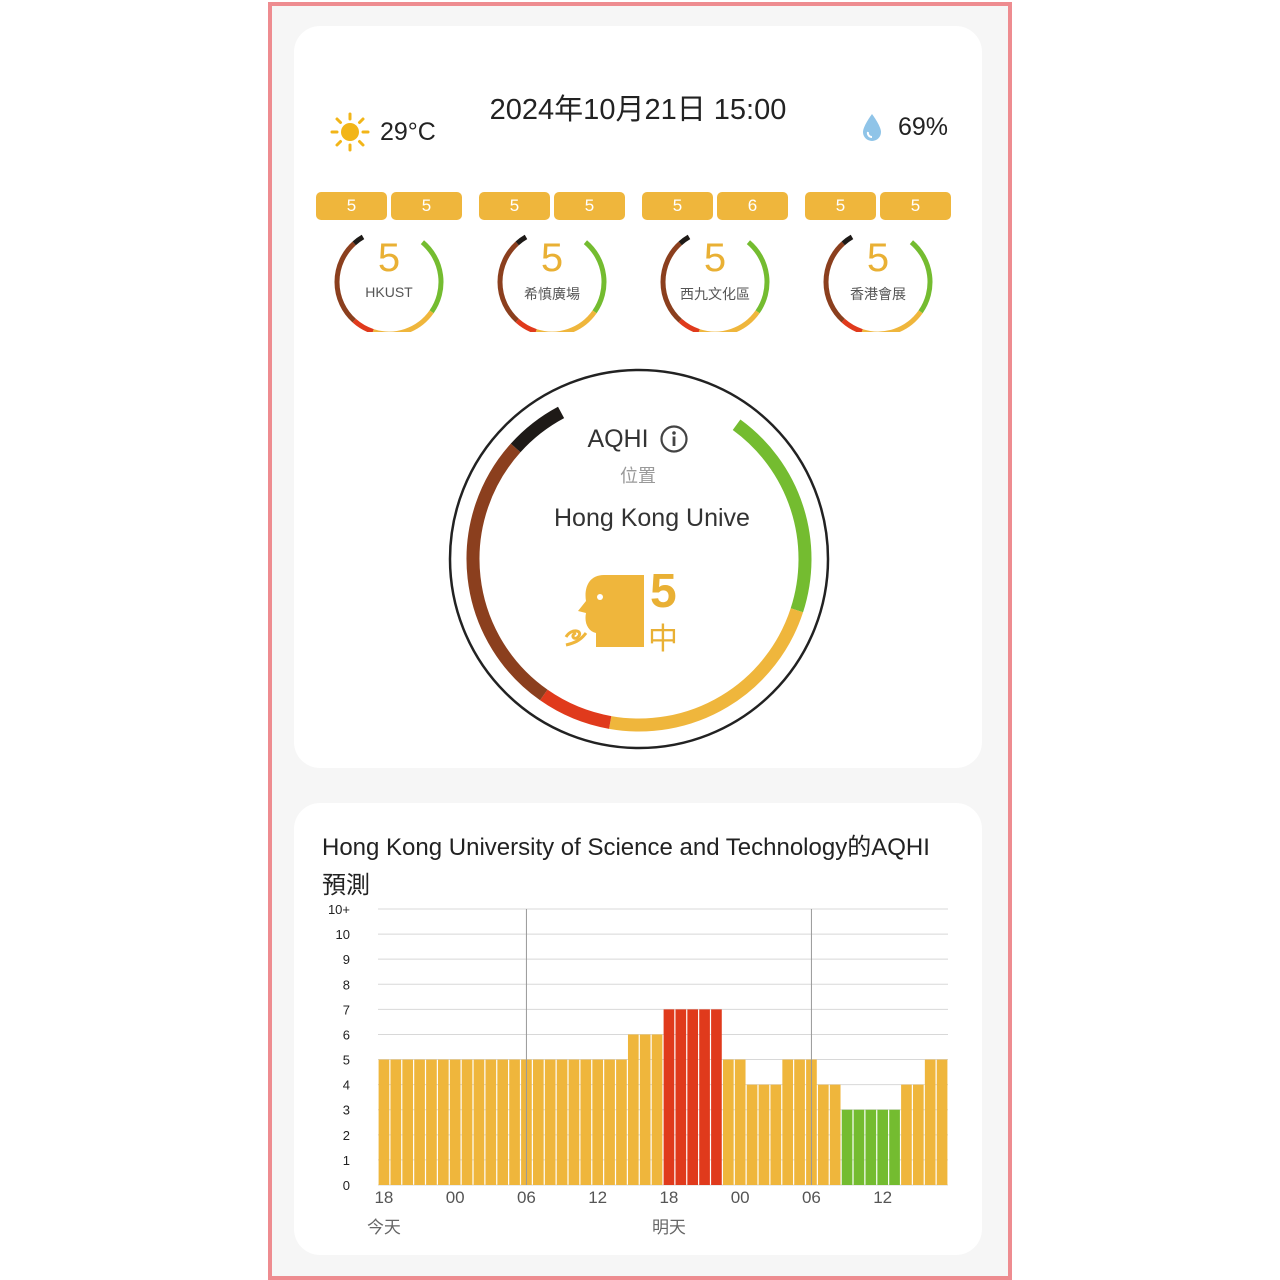  I want to click on y-tick-label: 1, so click(346, 1160).